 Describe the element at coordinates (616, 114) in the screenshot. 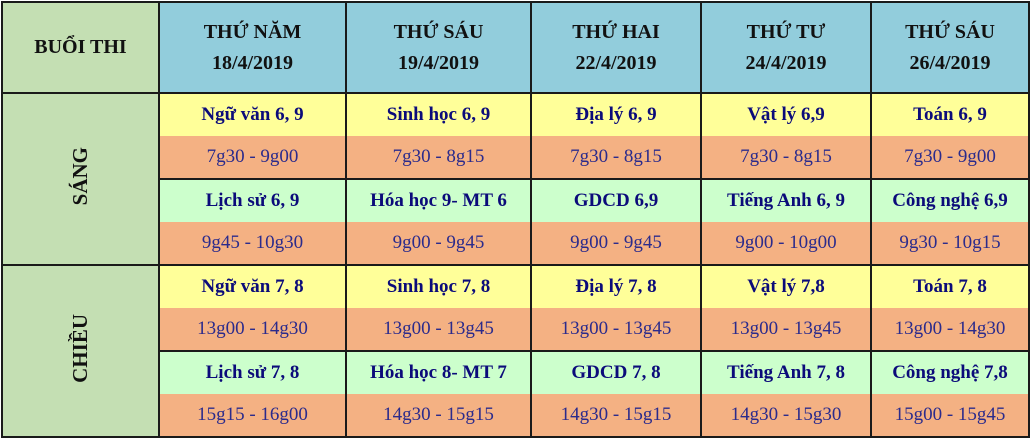

I see `subject-cell: Địa lý 6, 9` at that location.